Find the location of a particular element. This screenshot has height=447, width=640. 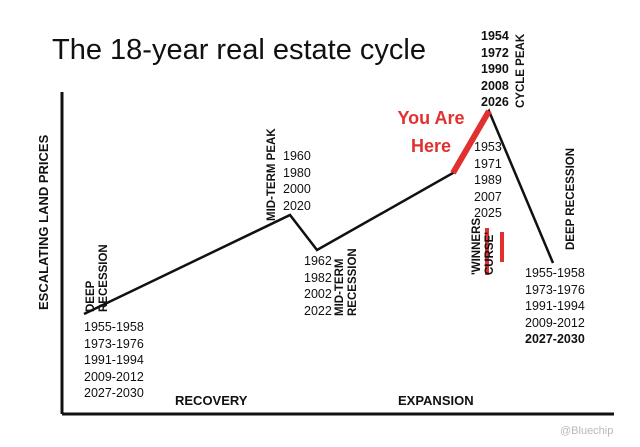

cycle-peak-label-text: CYCLE PEAK is located at coordinates (521, 70).